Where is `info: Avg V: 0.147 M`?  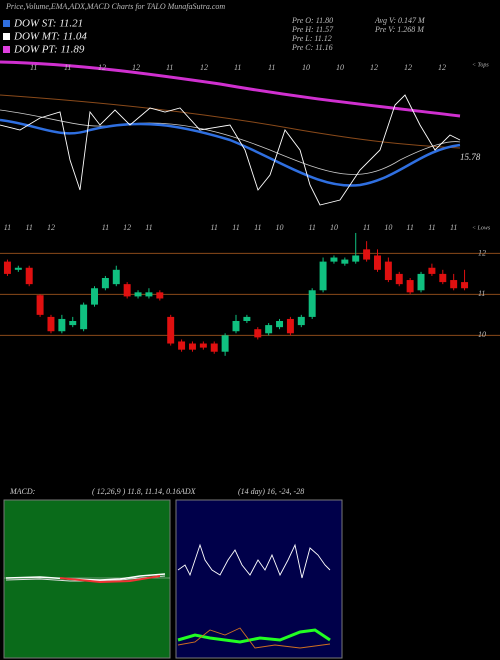
info: Avg V: 0.147 M is located at coordinates (400, 20).